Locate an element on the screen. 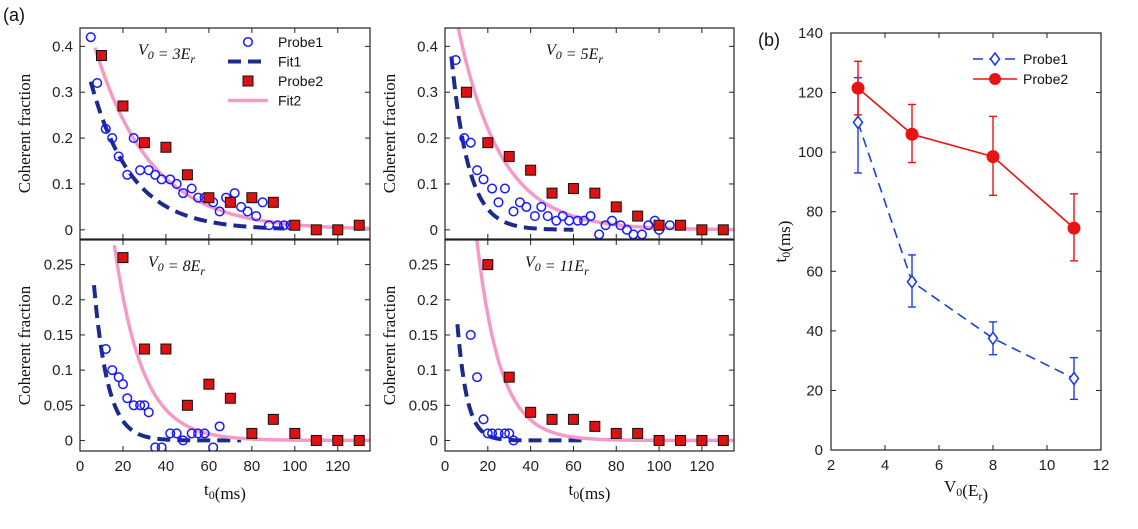  y-tick-label: 140 is located at coordinates (810, 33).